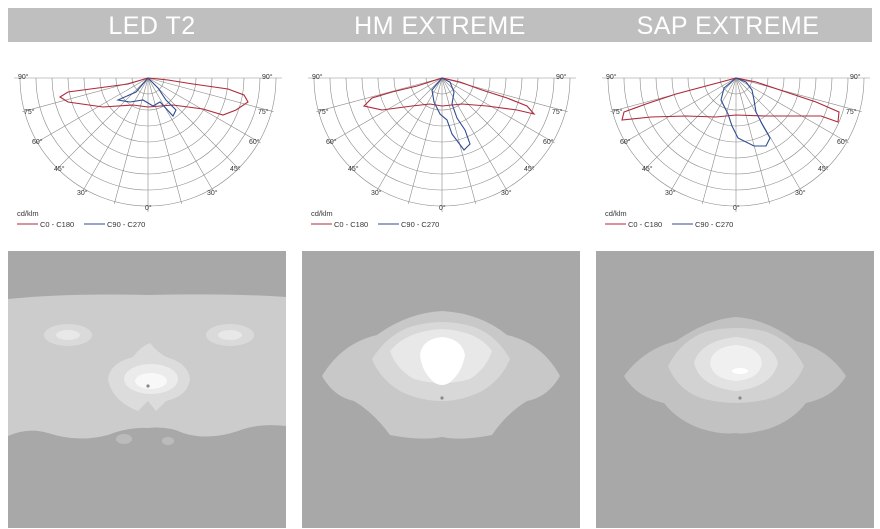 This screenshot has width=880, height=529. Describe the element at coordinates (230, 335) in the screenshot. I see `isolux-zone-right-inner` at that location.